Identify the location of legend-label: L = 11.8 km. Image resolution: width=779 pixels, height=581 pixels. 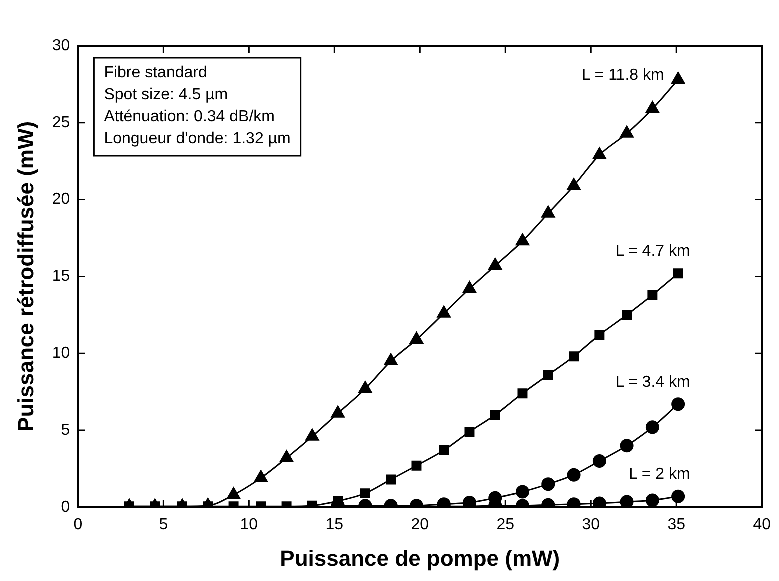
(623, 75).